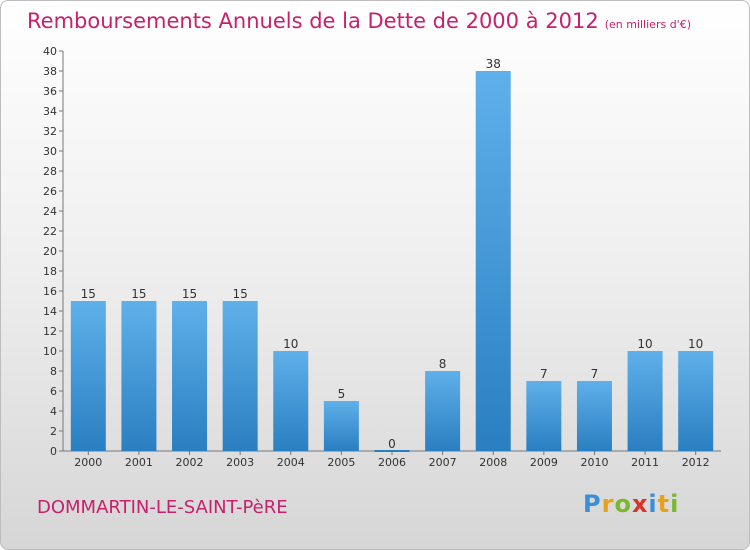 The image size is (750, 550). I want to click on y-tick-label: 26, so click(50, 191).